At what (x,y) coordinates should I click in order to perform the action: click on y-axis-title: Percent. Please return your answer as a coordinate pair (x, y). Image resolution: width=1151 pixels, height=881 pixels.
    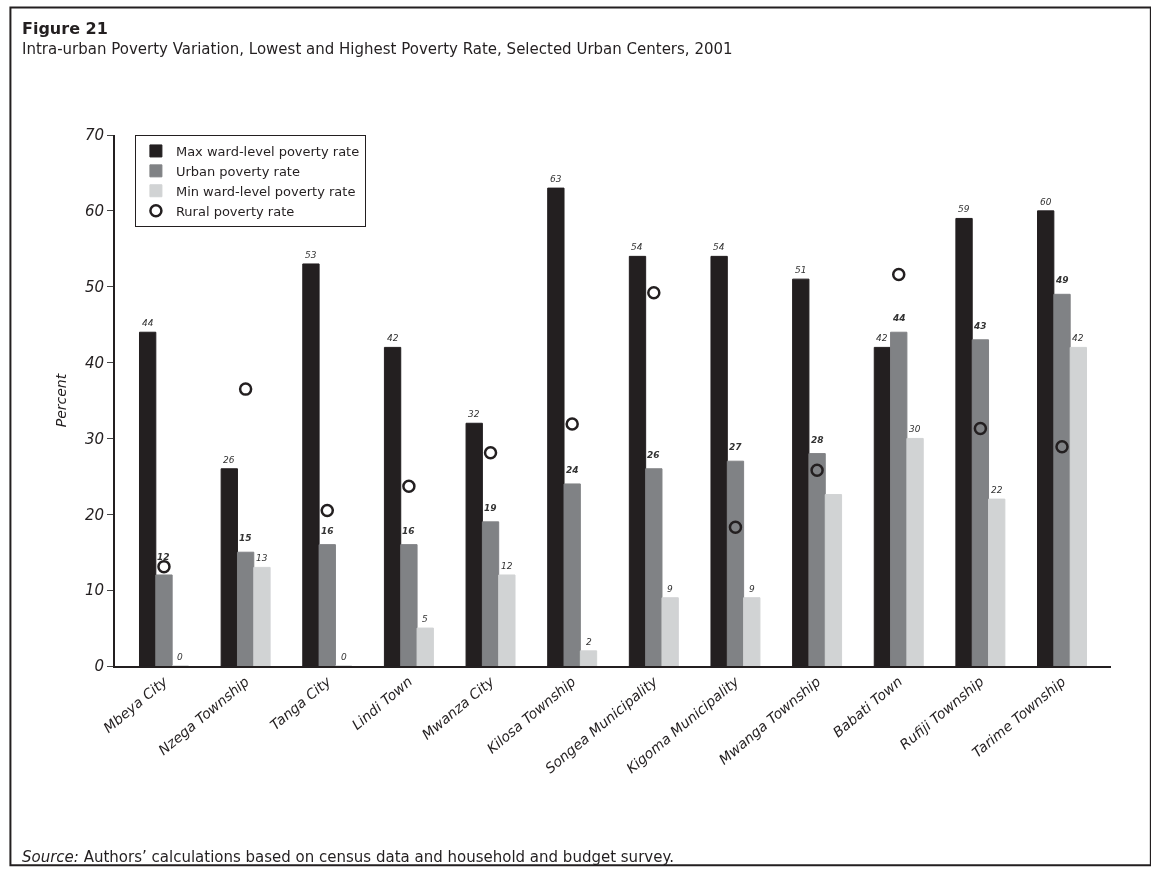
    Looking at the image, I should click on (61, 400).